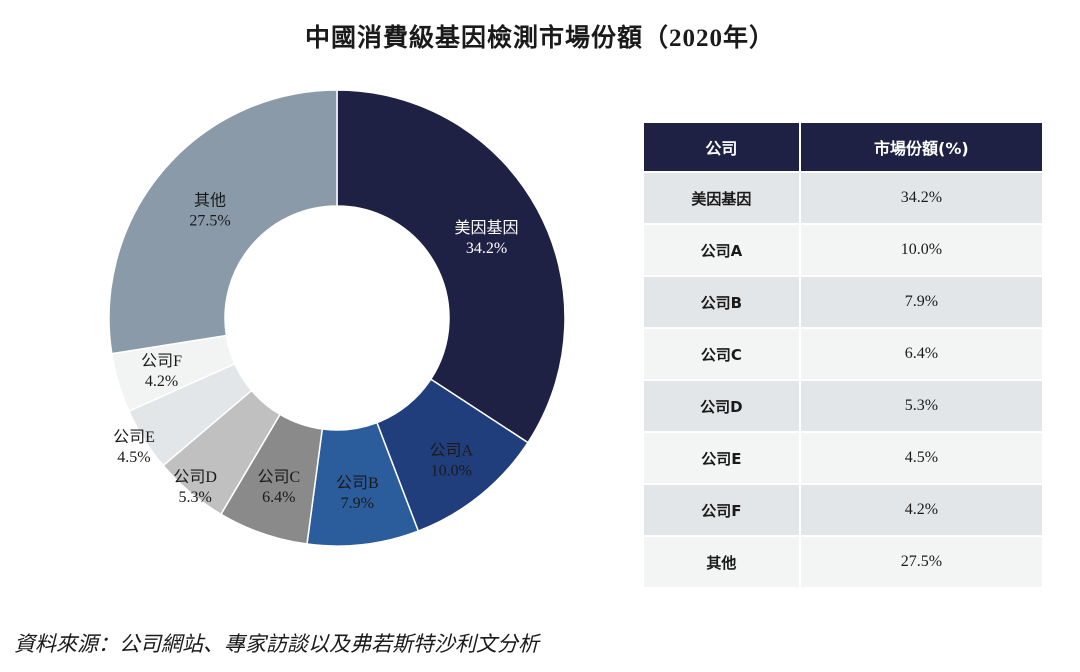 The width and height of the screenshot is (1080, 672). I want to click on slice-label: 公司E, so click(134, 437).